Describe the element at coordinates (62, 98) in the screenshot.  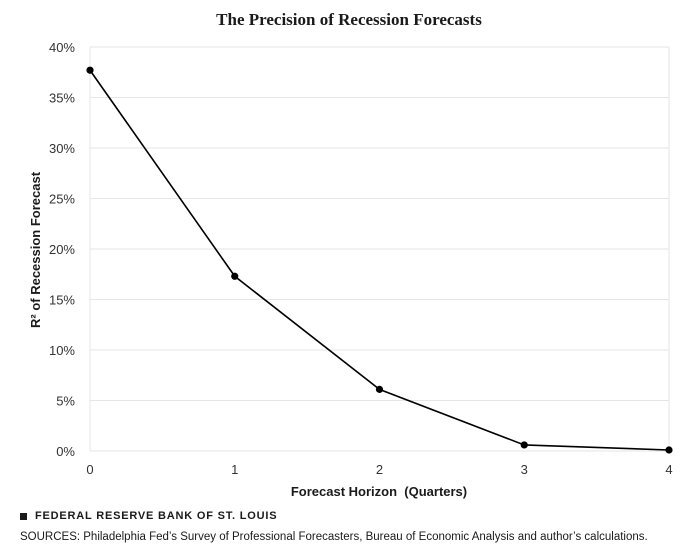
I see `y-tick-label: 35%` at that location.